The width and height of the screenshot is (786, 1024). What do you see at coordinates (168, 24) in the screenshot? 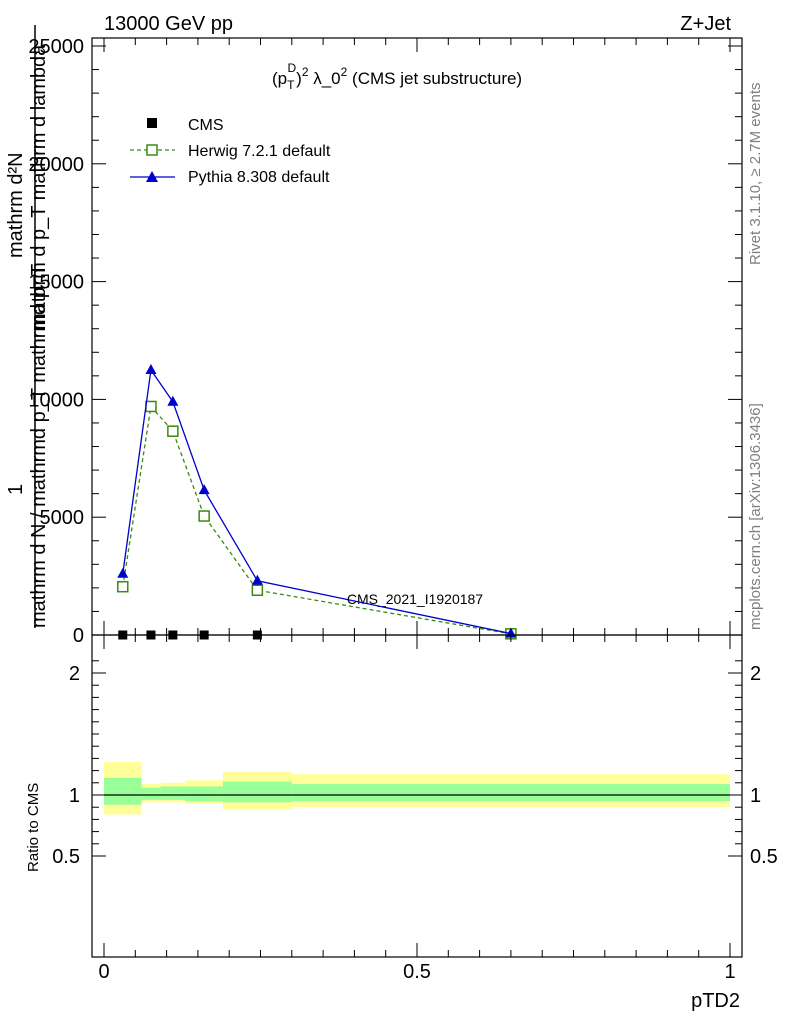
I see `header-left: 13000 GeV pp` at bounding box center [168, 24].